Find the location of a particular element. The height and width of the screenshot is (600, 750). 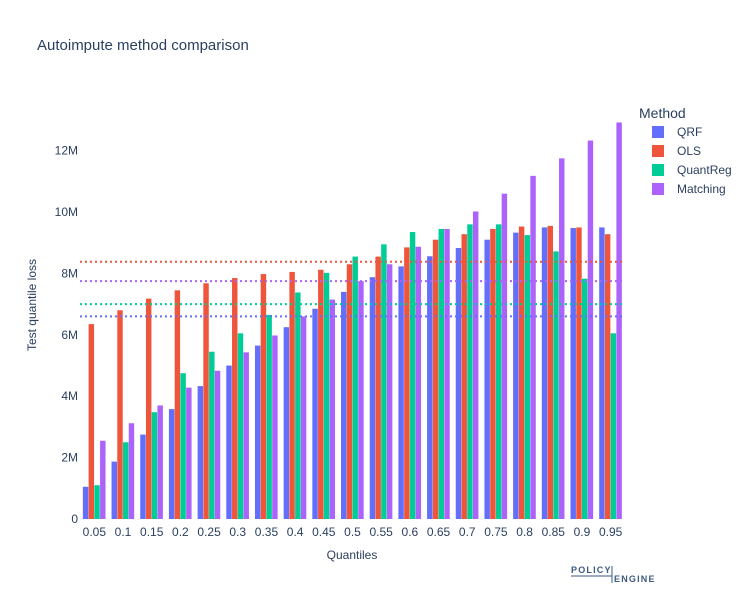

x-tick-label: 0.5 is located at coordinates (352, 532).